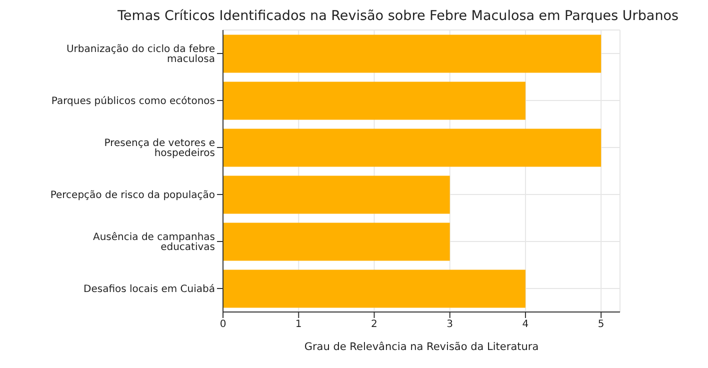  Describe the element at coordinates (140, 55) in the screenshot. I see `y-tick-label: Urbanização do ciclo da febre maculosa` at that location.